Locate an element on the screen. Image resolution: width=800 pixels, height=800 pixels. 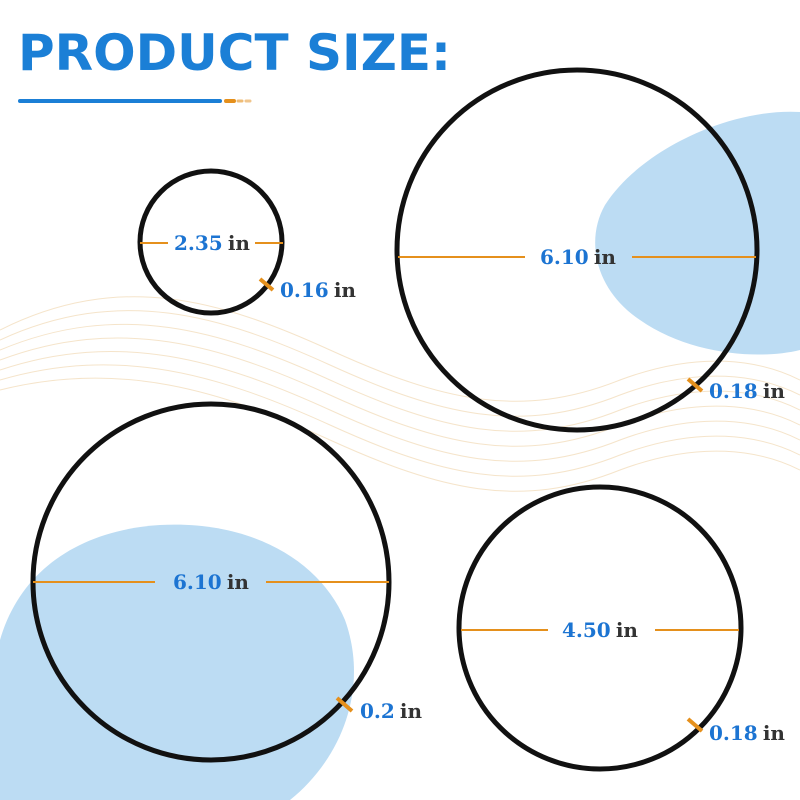
diameter-label: 4.50 in is located at coordinates (600, 630).